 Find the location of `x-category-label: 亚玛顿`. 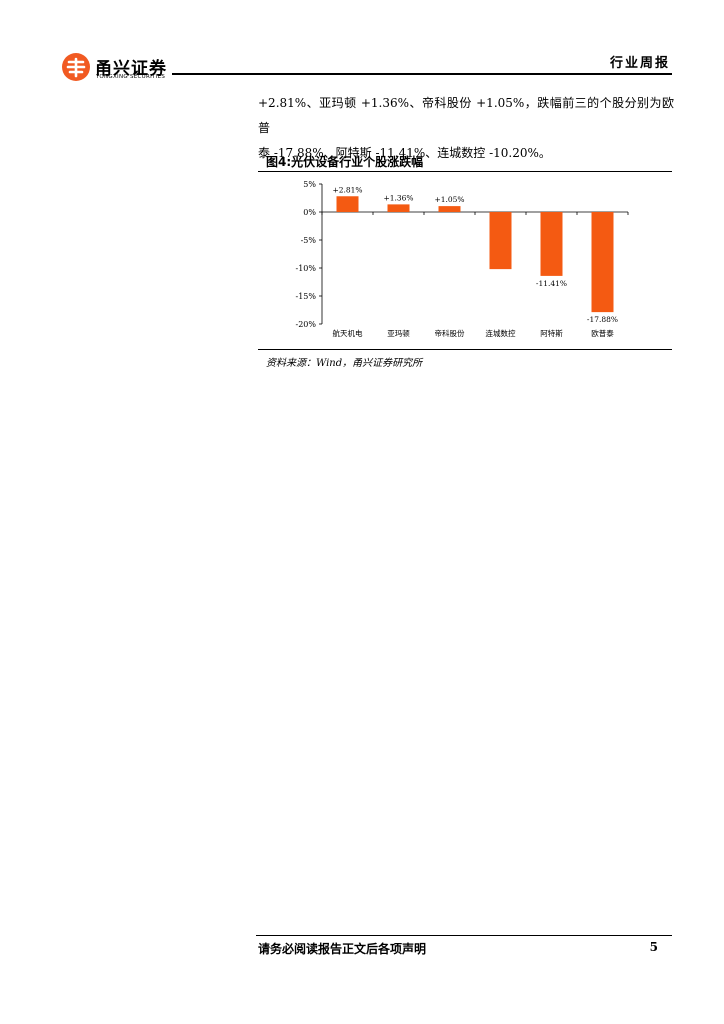

x-category-label: 亚玛顿 is located at coordinates (398, 333).